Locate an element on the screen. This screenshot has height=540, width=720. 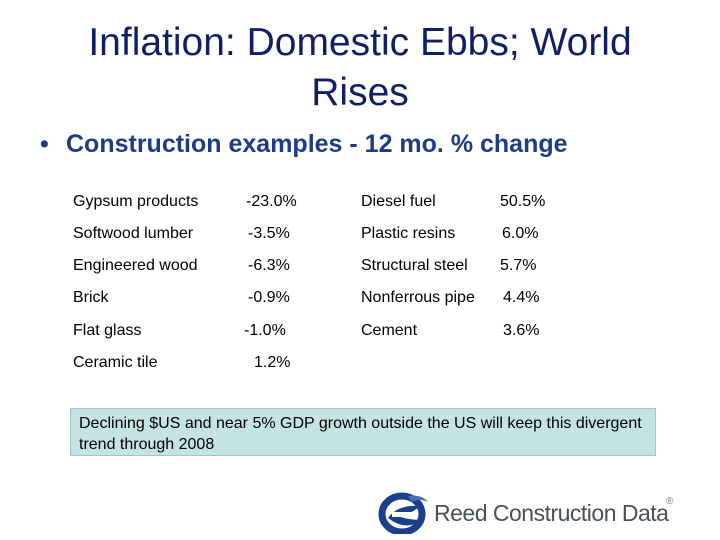
left-item-value: -1.0% is located at coordinates (265, 330).